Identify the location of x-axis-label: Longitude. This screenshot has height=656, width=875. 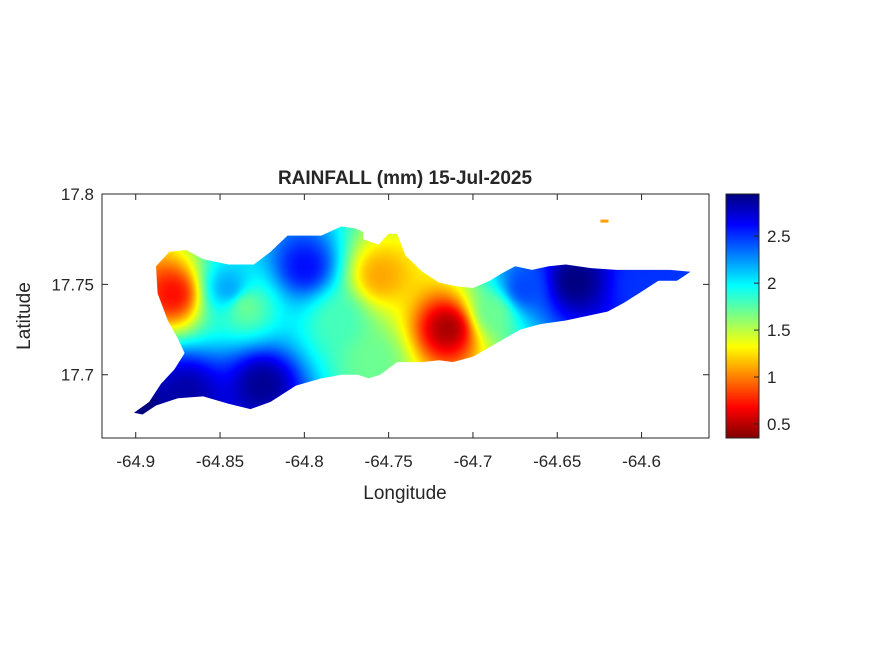
(404, 493).